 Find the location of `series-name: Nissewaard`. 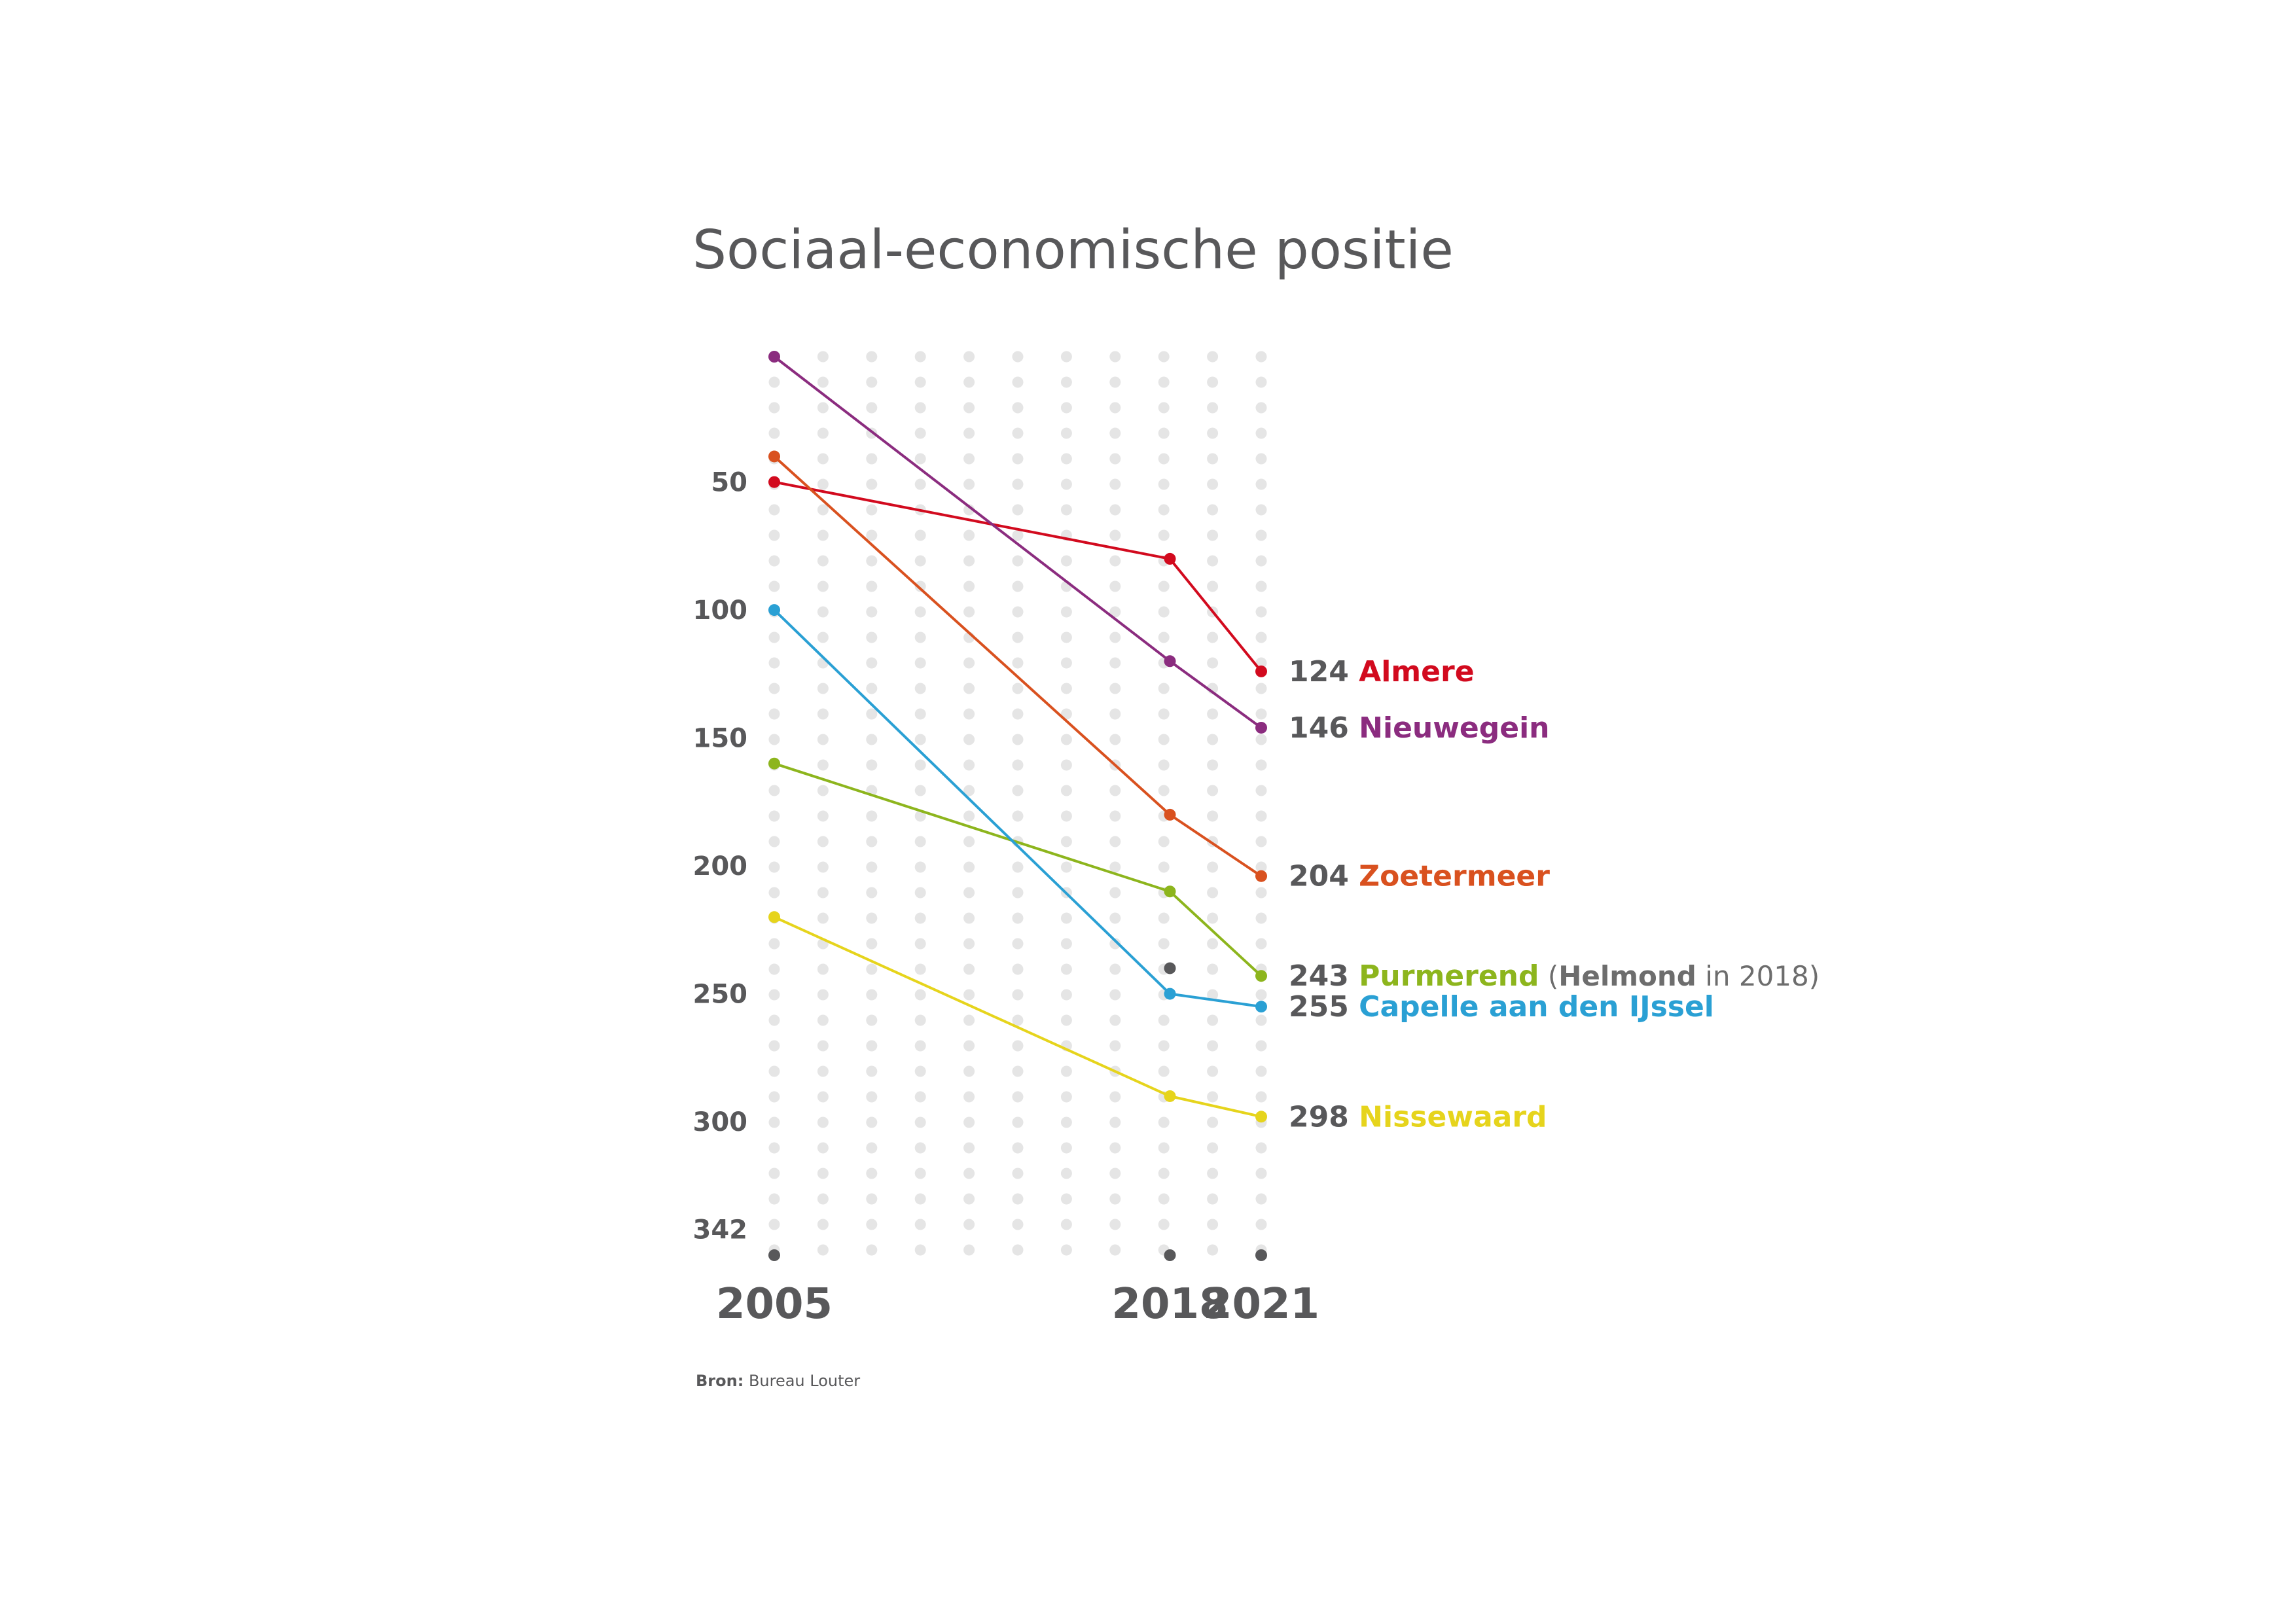

series-name: Nissewaard is located at coordinates (1453, 1116).